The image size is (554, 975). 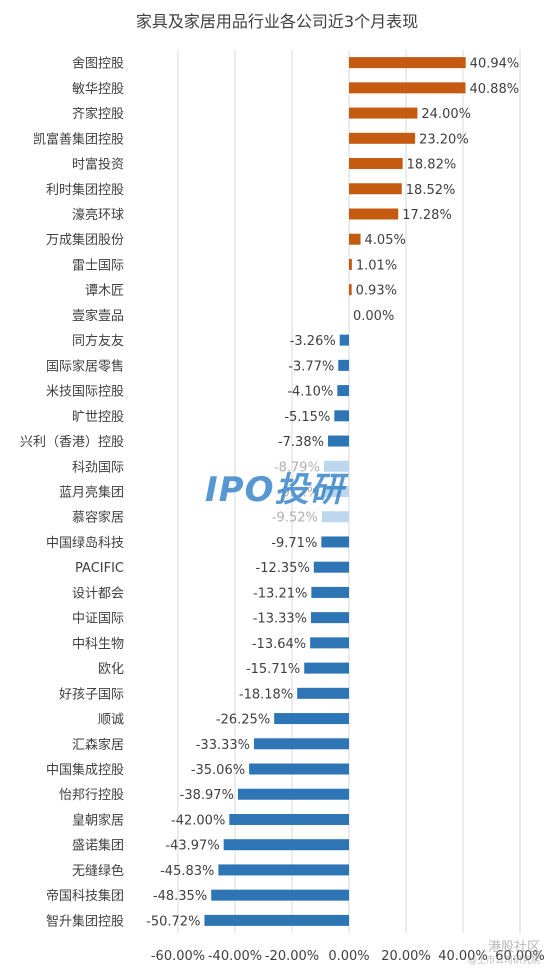 What do you see at coordinates (98, 215) in the screenshot?
I see `category-label: 濠亮环球` at bounding box center [98, 215].